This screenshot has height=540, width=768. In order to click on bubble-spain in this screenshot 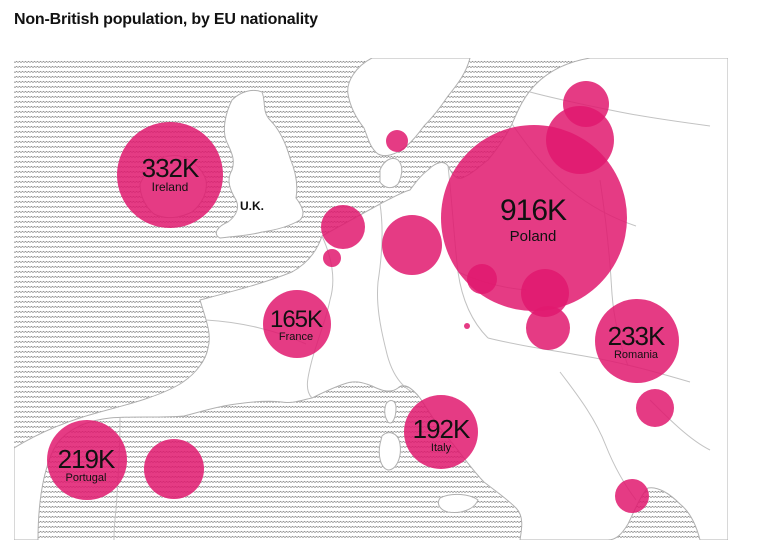, I will do `click(174, 469)`.